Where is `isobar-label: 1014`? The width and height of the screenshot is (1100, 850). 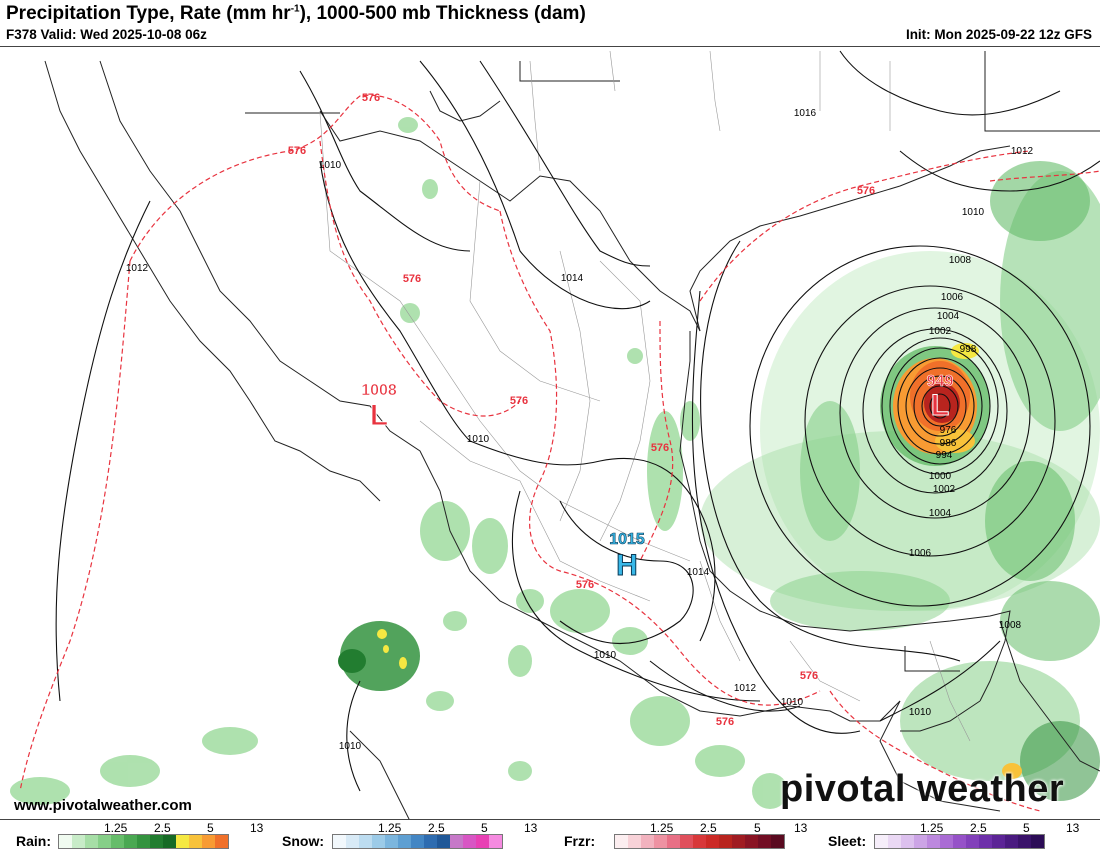
isobar-label: 1014 is located at coordinates (698, 572).